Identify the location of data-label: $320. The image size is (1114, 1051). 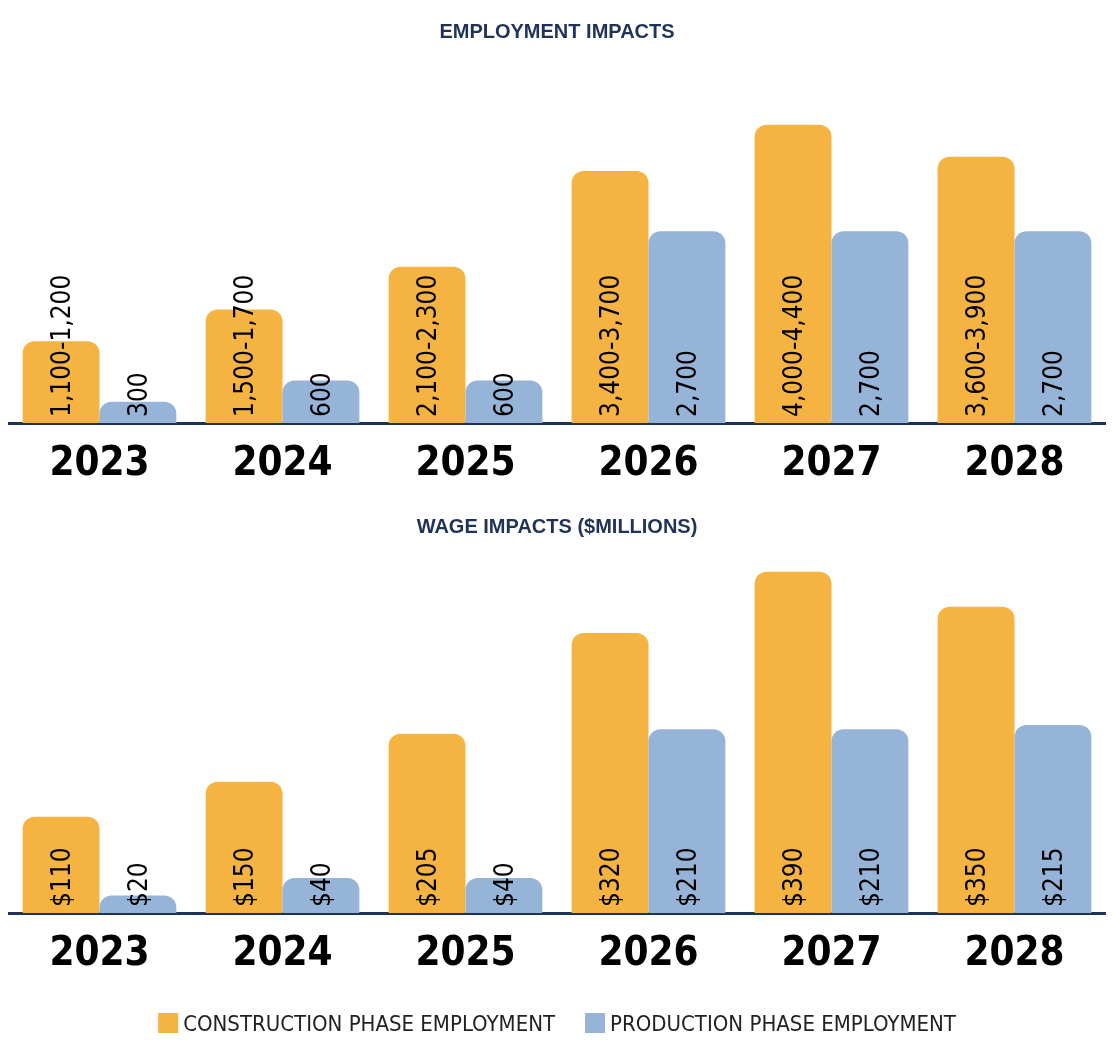
(610, 877).